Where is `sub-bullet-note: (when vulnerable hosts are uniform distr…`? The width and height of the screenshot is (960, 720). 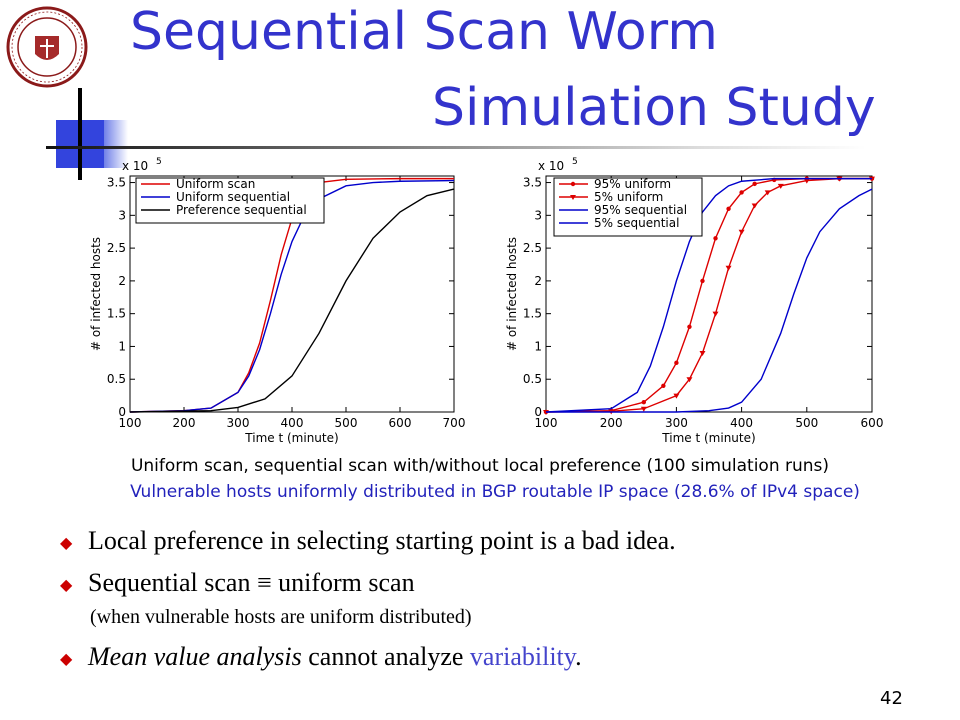 sub-bullet-note: (when vulnerable hosts are uniform distr… is located at coordinates (281, 617).